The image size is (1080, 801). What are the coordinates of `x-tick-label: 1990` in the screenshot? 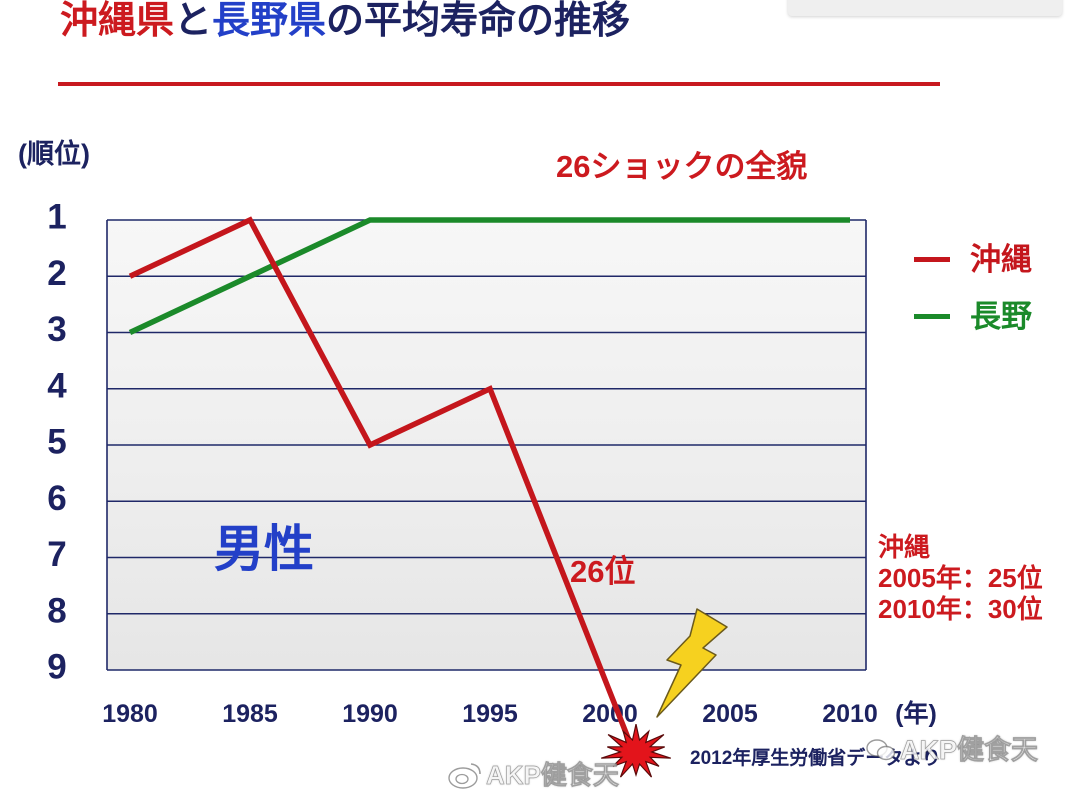 It's located at (370, 714).